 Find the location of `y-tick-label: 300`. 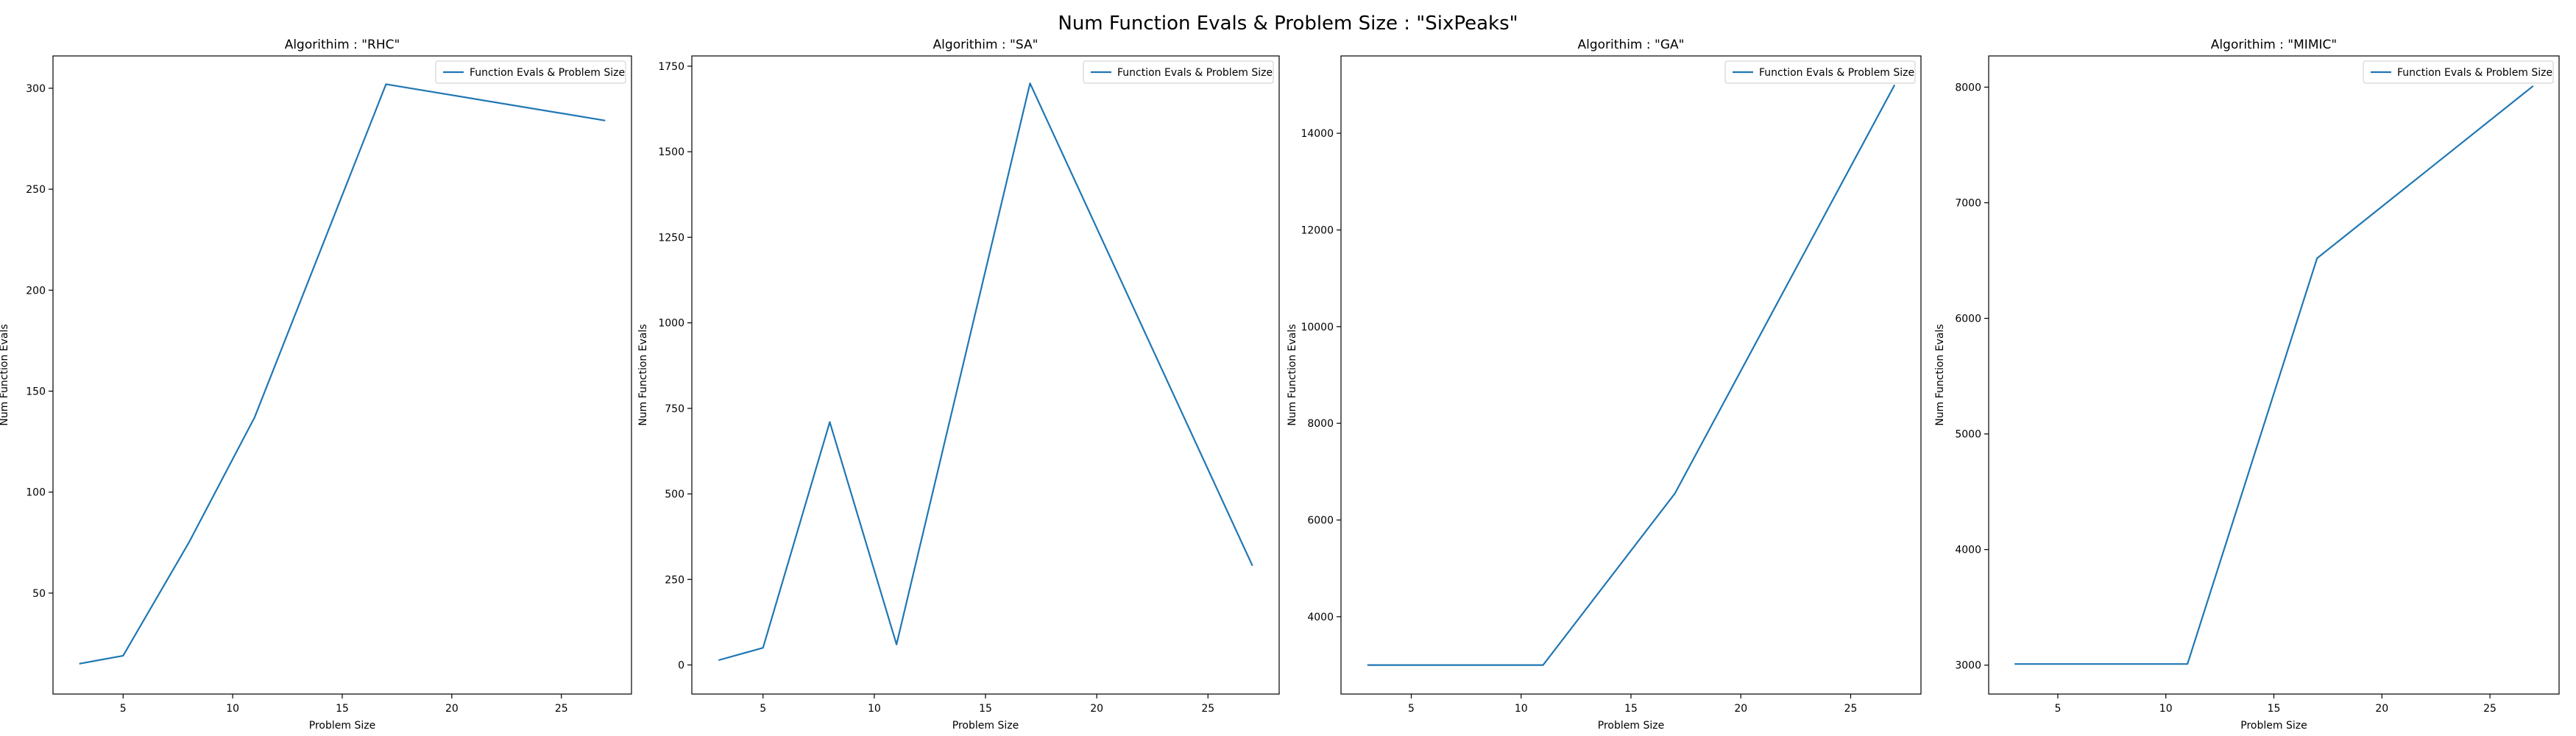

y-tick-label: 300 is located at coordinates (36, 89).